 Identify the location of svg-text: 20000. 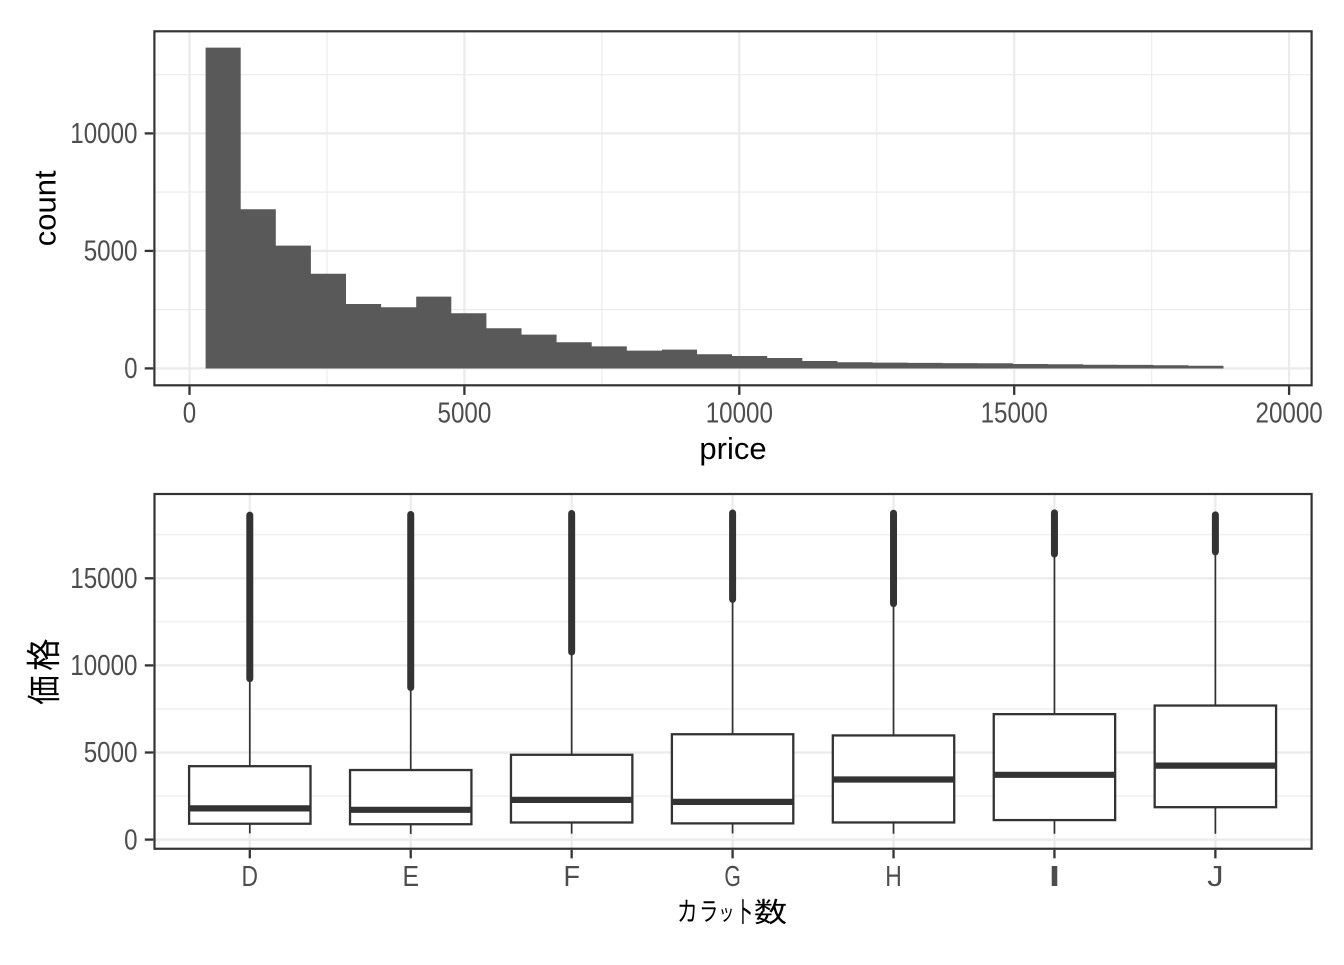
(1289, 413).